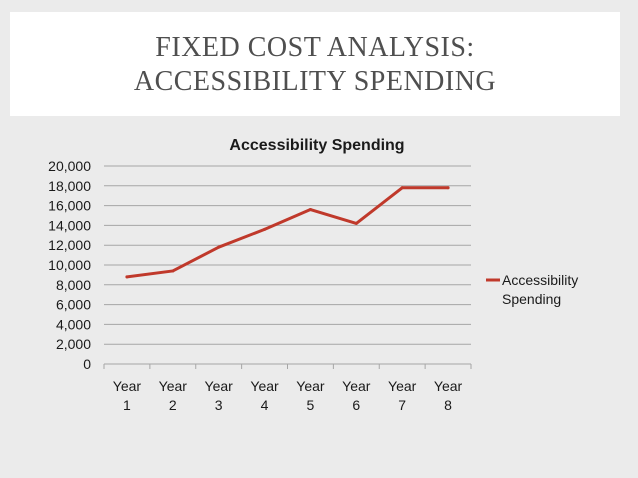 Image resolution: width=638 pixels, height=478 pixels. What do you see at coordinates (87, 364) in the screenshot?
I see `y-tick-label: 0` at bounding box center [87, 364].